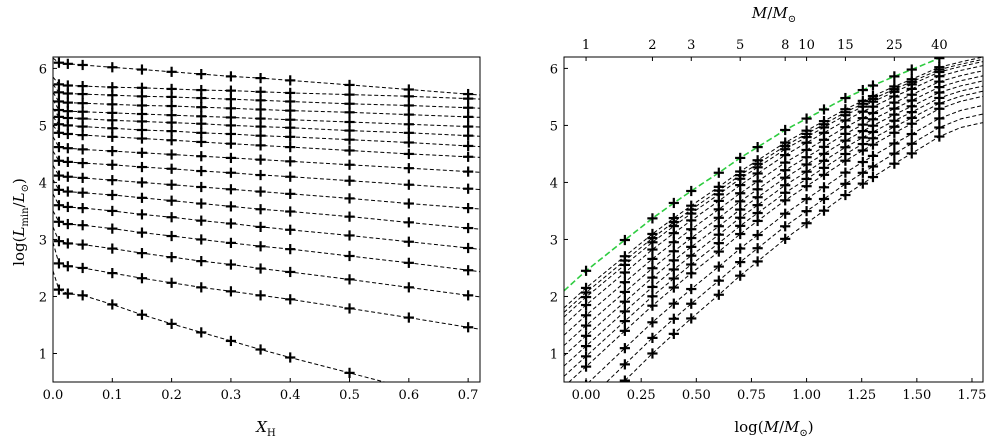  Describe the element at coordinates (554, 240) in the screenshot. I see `right-y-tick-label: 3` at that location.